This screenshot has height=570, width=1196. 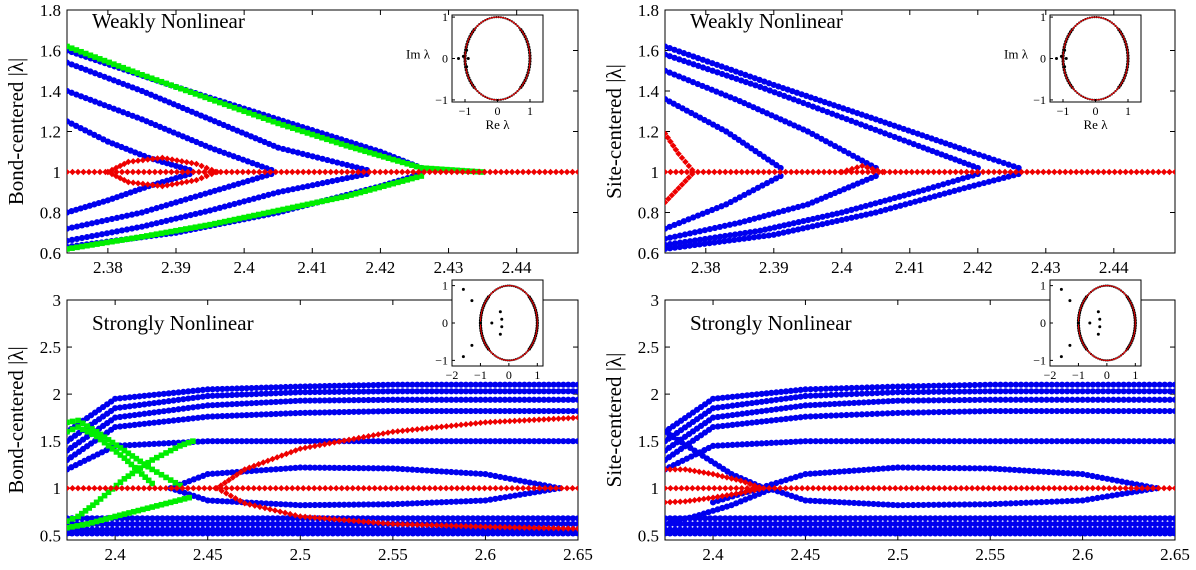 What do you see at coordinates (648, 132) in the screenshot?
I see `y-tick-label: 1.2` at bounding box center [648, 132].